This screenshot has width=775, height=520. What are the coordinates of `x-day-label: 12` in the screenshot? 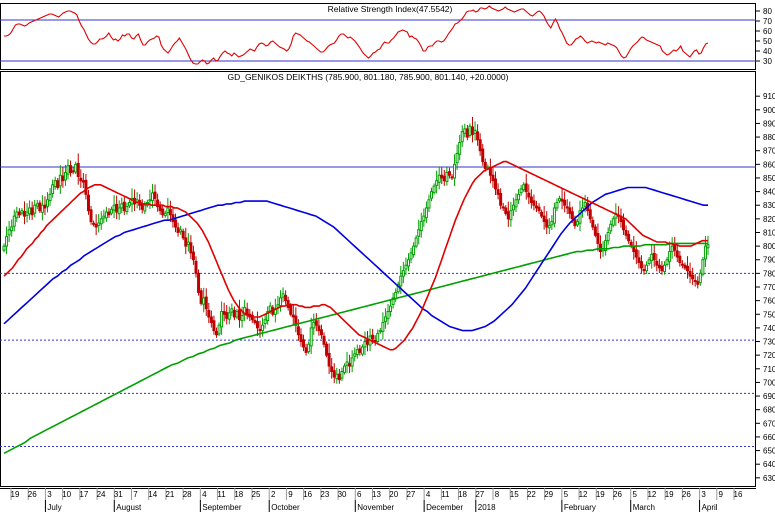 It's located at (651, 494).